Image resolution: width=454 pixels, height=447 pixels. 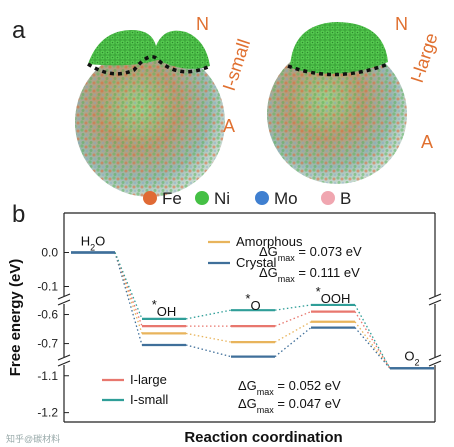 What do you see at coordinates (236, 65) in the screenshot?
I see `small-particle-name: I-small` at bounding box center [236, 65].